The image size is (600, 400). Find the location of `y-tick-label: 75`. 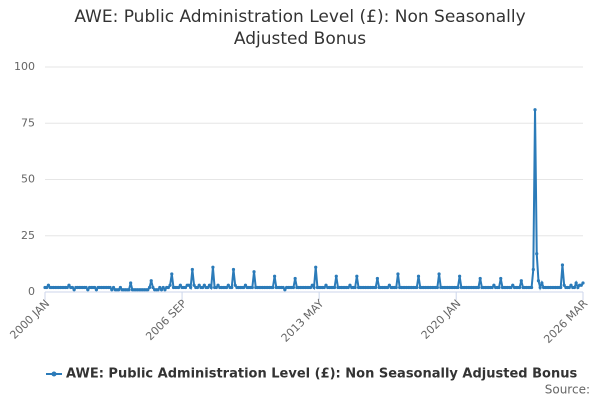

y-tick-label: 75 is located at coordinates (28, 122).